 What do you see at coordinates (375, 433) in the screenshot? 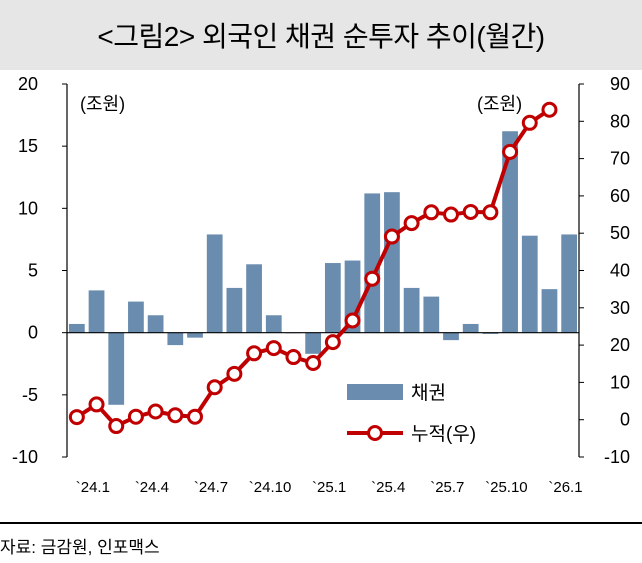
I see `legend-swatch-marker` at bounding box center [375, 433].